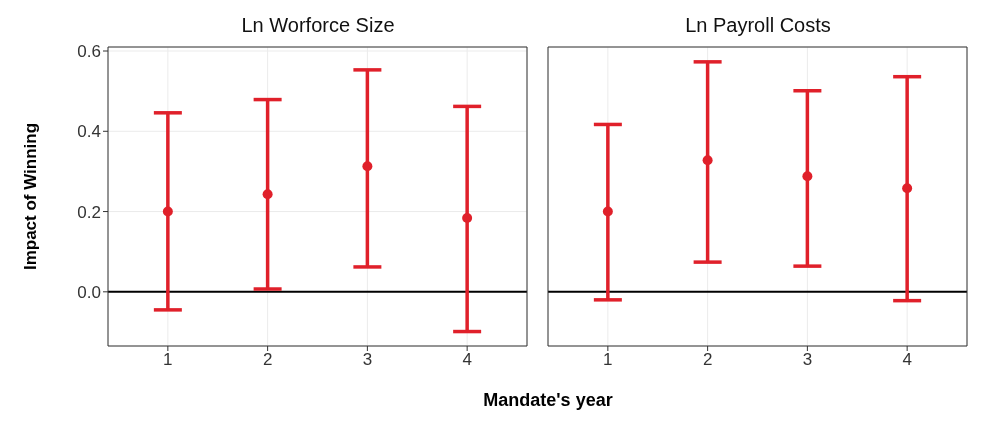  What do you see at coordinates (318, 25) in the screenshot?
I see `chart-title: Ln Worforce Size` at bounding box center [318, 25].